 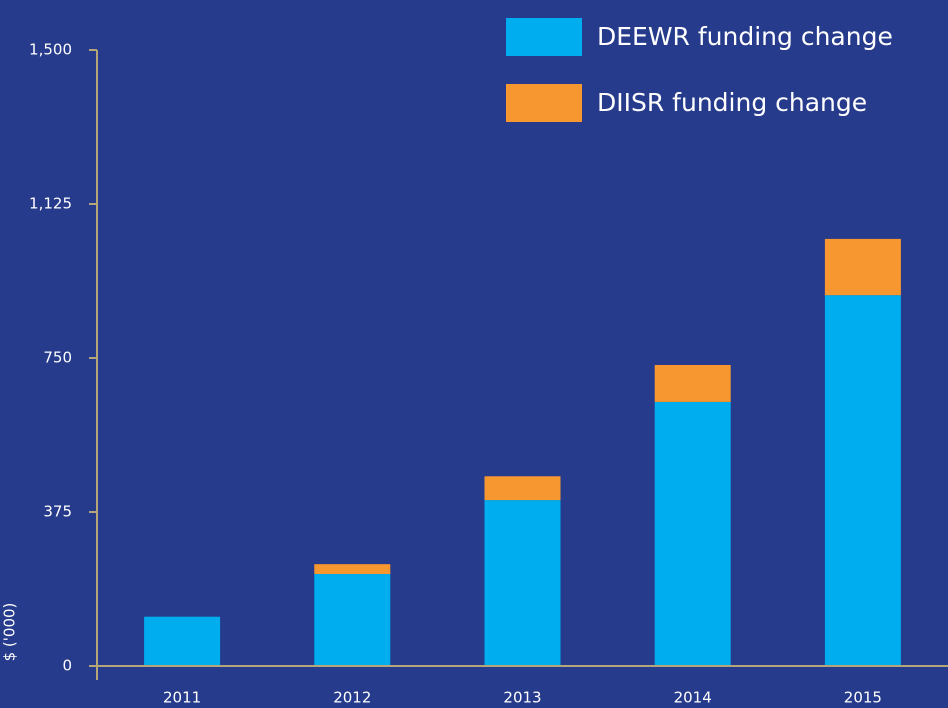 I want to click on y-tick-label: 750, so click(x=57, y=358).